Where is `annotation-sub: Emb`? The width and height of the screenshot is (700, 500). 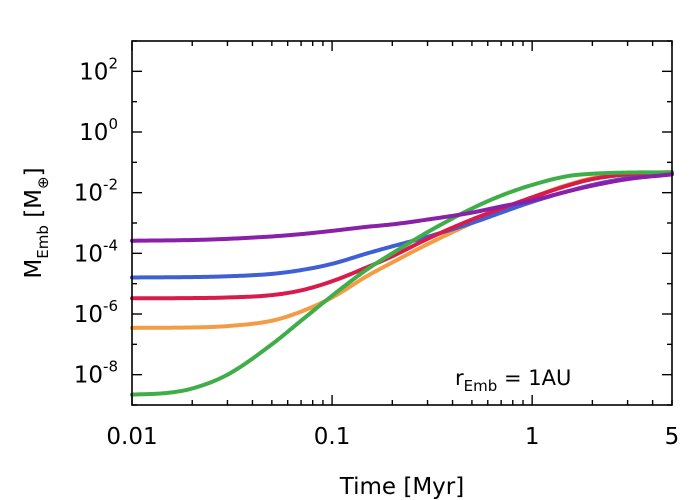
annotation-sub: Emb is located at coordinates (481, 386).